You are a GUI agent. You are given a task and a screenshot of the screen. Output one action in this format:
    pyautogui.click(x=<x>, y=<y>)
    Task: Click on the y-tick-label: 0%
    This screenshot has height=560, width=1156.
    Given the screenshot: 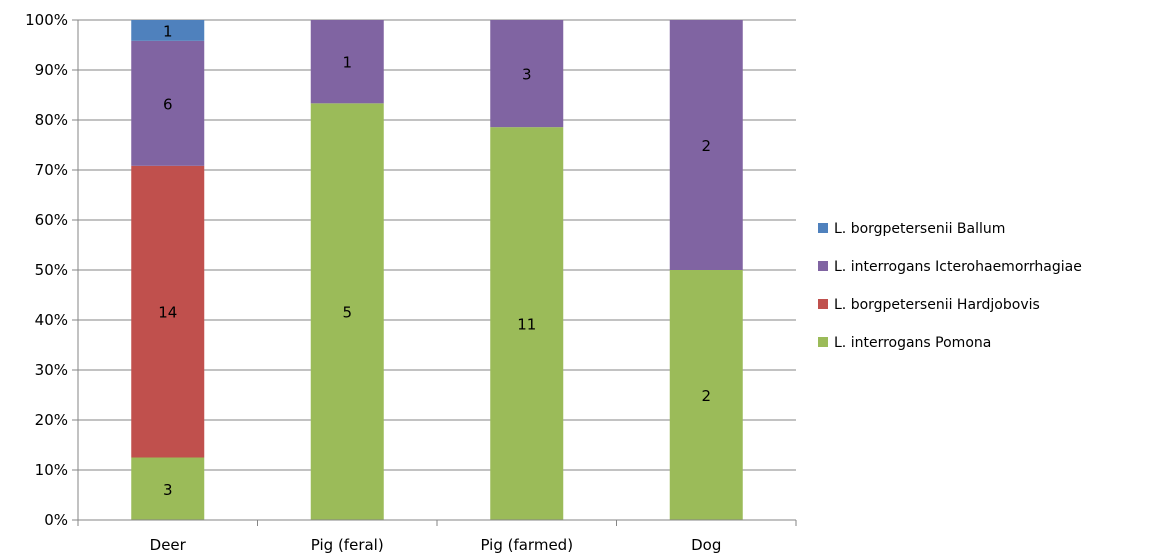 What is the action you would take?
    pyautogui.click(x=56, y=520)
    